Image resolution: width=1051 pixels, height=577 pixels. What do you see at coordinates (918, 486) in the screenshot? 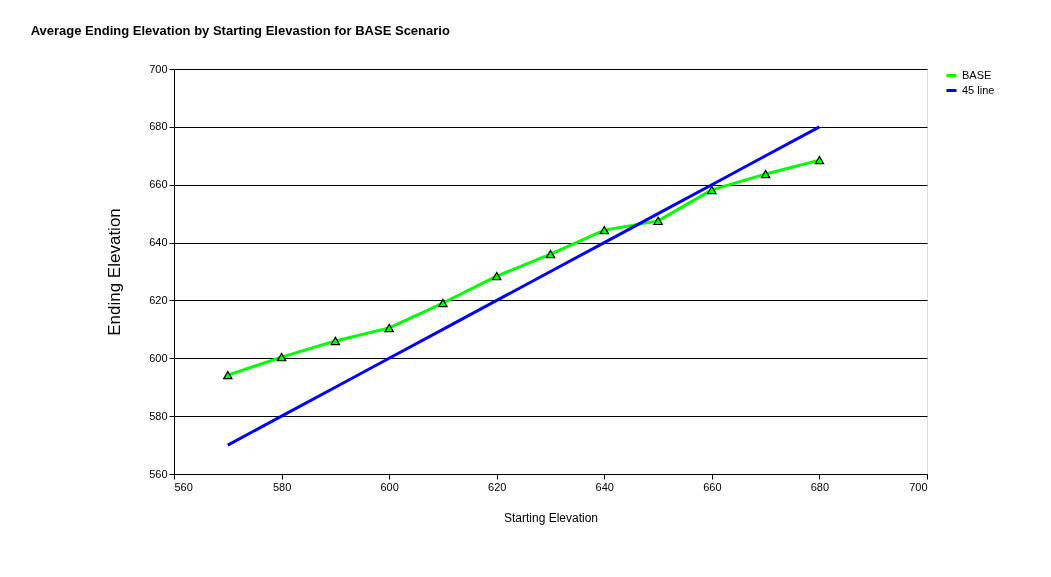
I see `x-tick-label: 700` at bounding box center [918, 486].